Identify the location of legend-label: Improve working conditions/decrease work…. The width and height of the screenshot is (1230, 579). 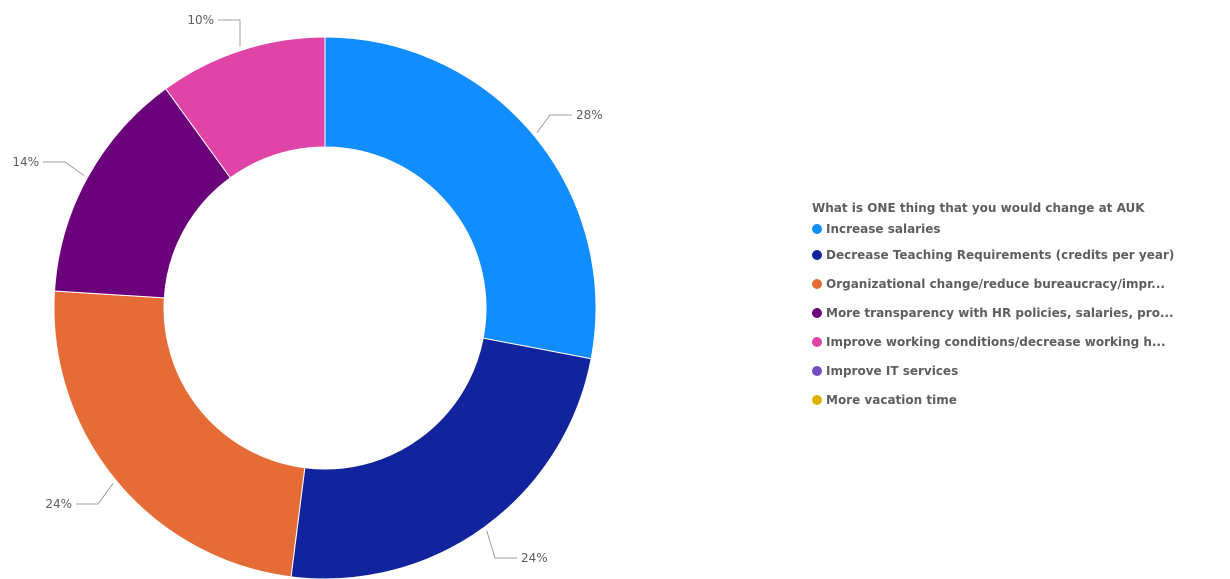
(996, 341).